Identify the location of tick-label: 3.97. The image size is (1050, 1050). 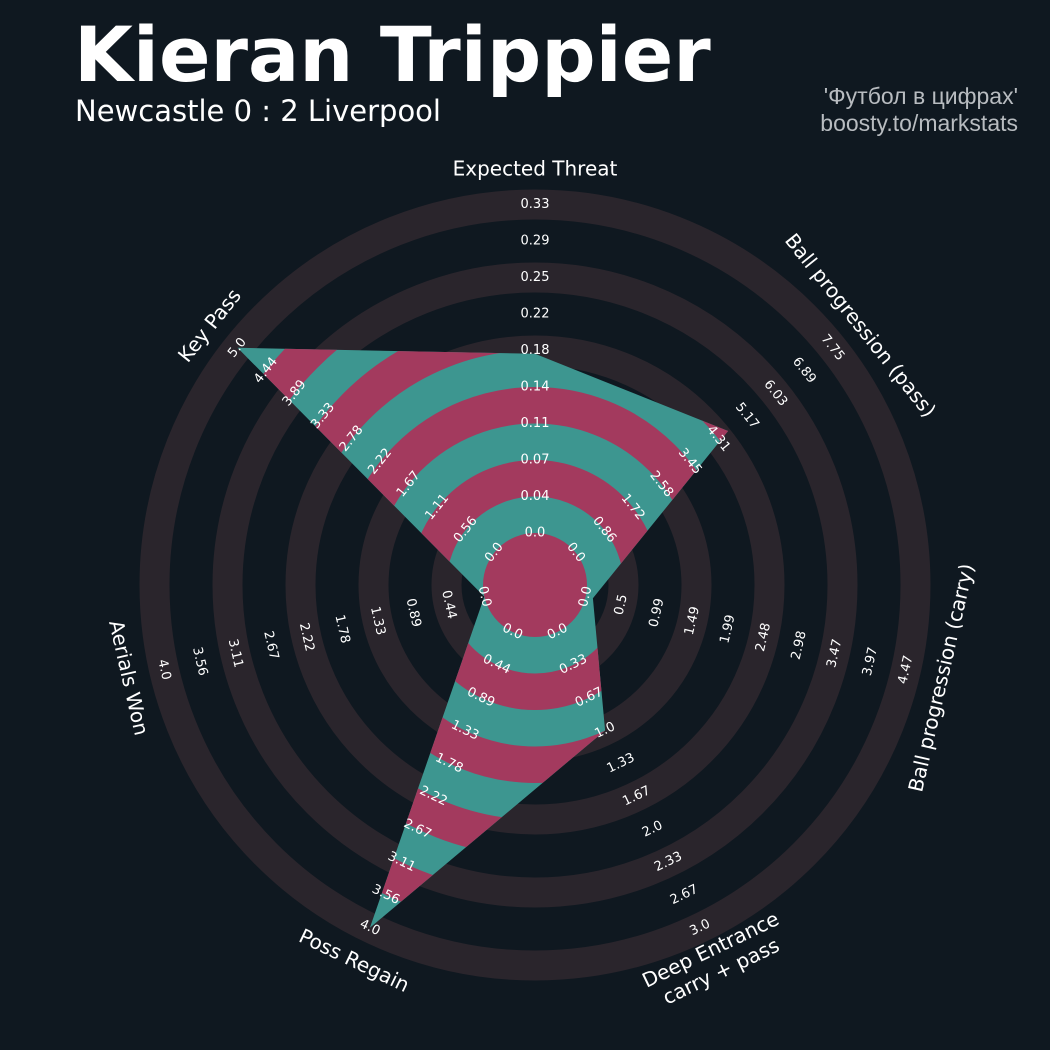
(870, 662).